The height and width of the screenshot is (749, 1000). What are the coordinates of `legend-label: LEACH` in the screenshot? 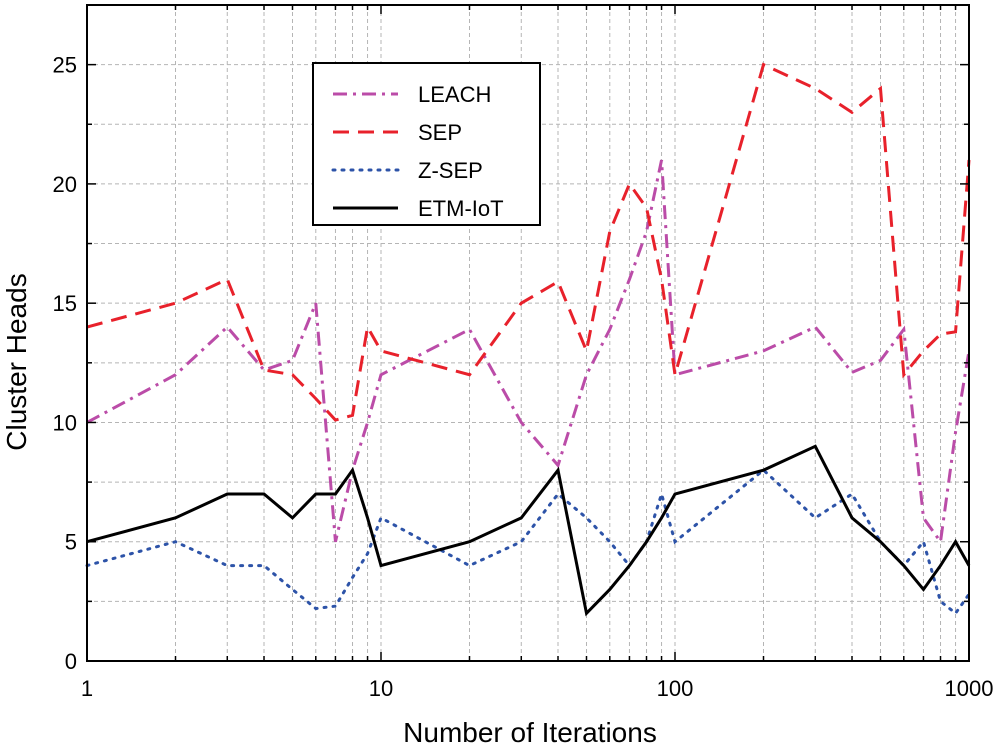 It's located at (454, 94).